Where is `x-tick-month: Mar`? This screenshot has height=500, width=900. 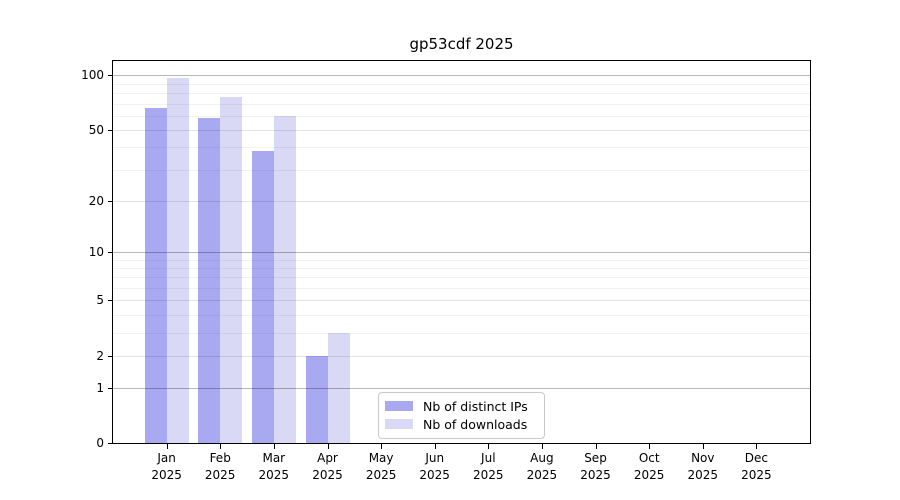 x-tick-month: Mar is located at coordinates (274, 458).